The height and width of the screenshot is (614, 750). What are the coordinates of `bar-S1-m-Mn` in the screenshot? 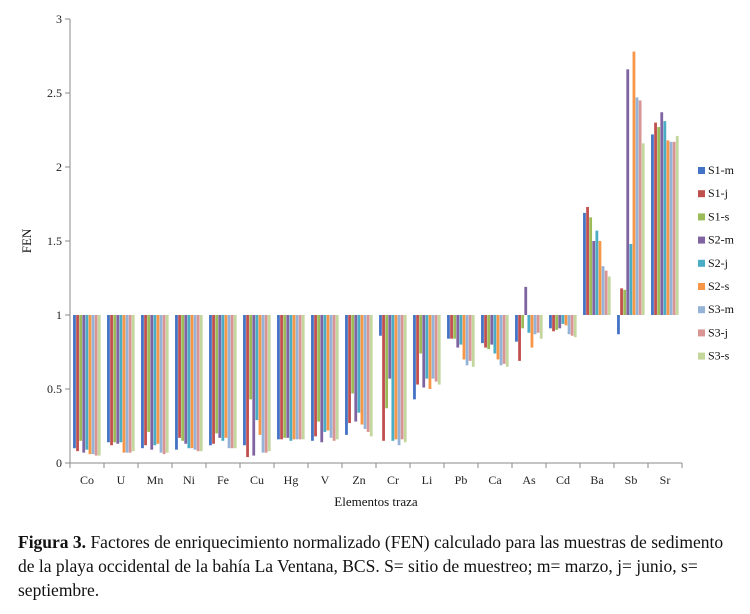 It's located at (142, 382).